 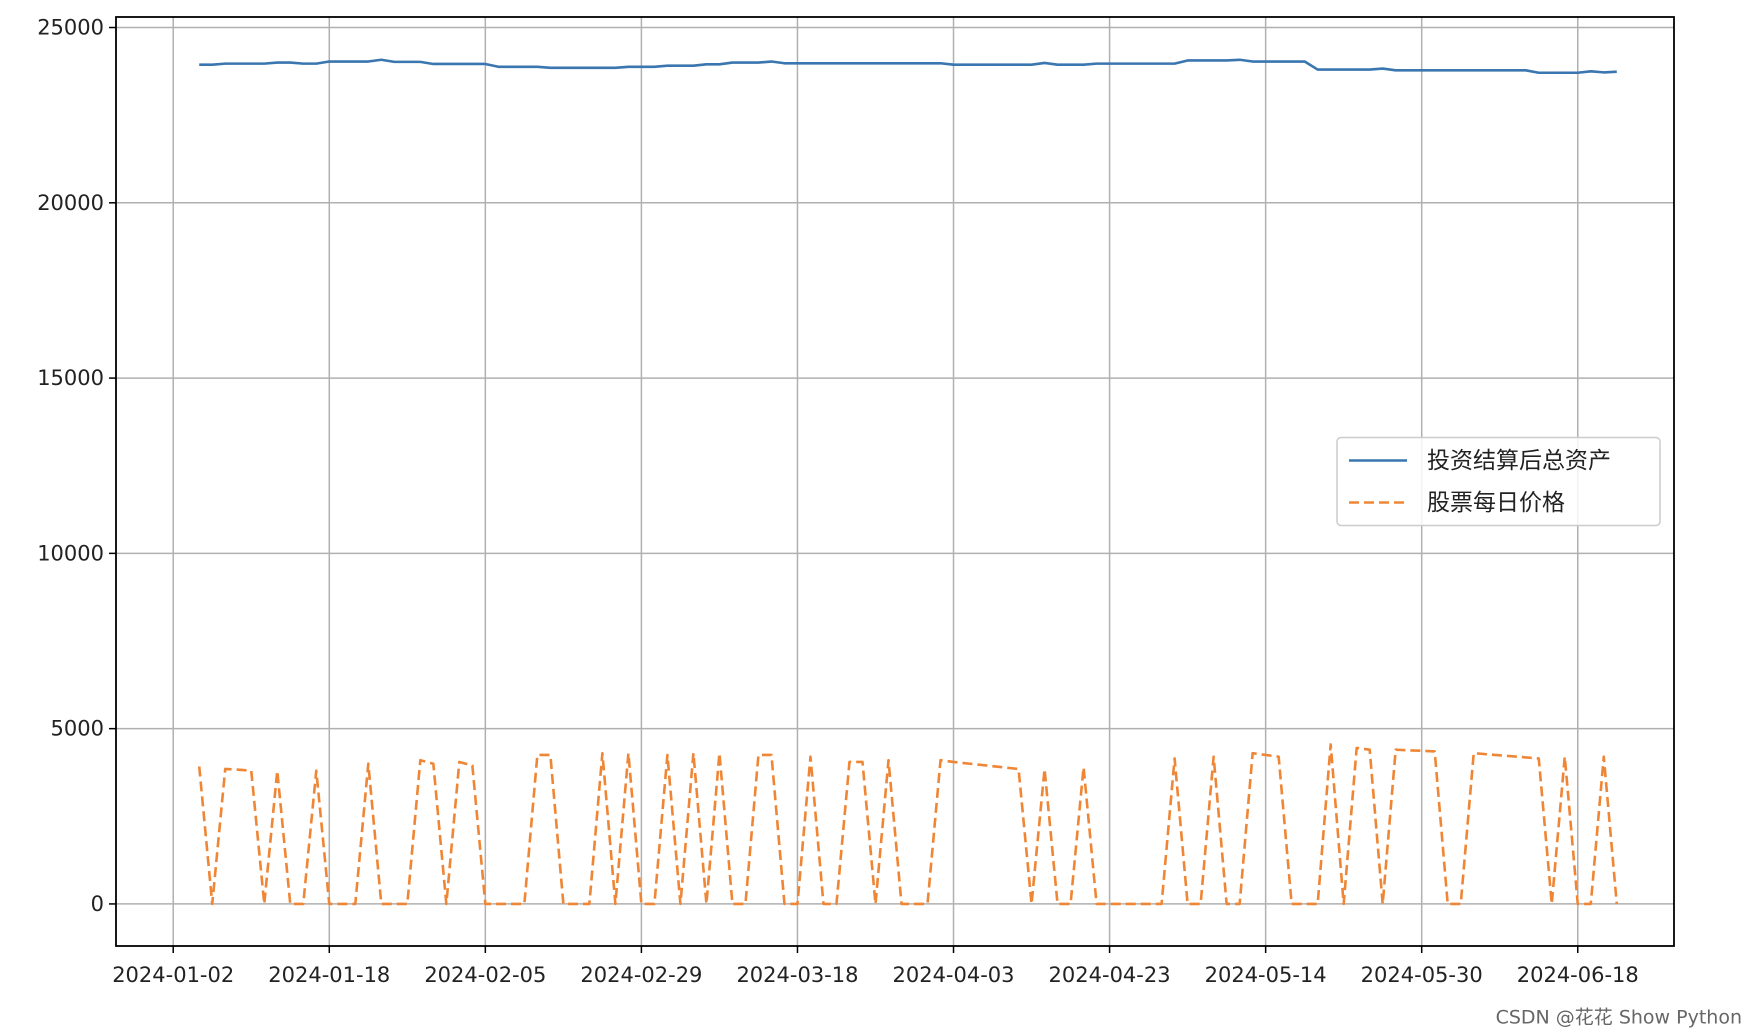 I want to click on x-tick-label: 2024-01-18, so click(x=329, y=975).